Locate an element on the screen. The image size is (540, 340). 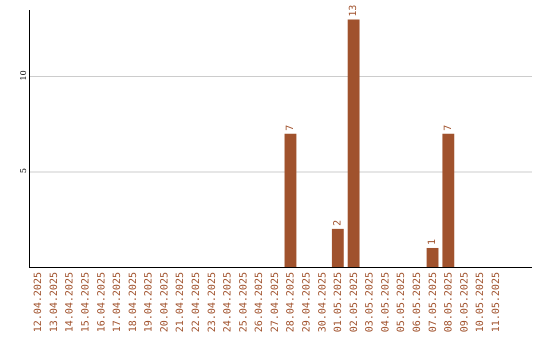
x-tick-label: 15.04.2025 is located at coordinates (86, 302).